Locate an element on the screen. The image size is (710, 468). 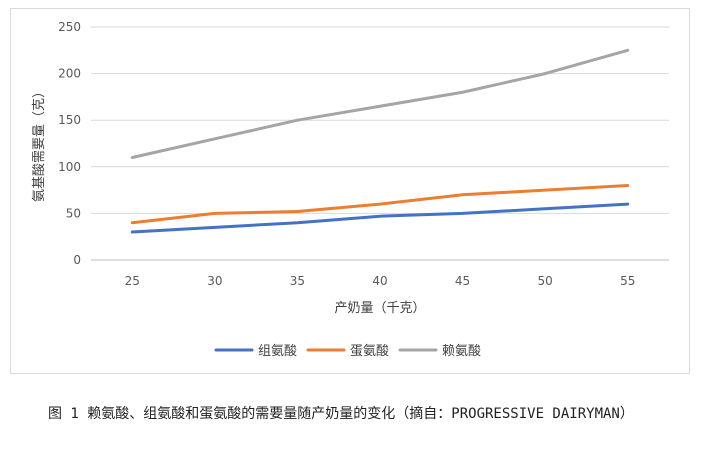
x-tick-label: 45 is located at coordinates (462, 281).